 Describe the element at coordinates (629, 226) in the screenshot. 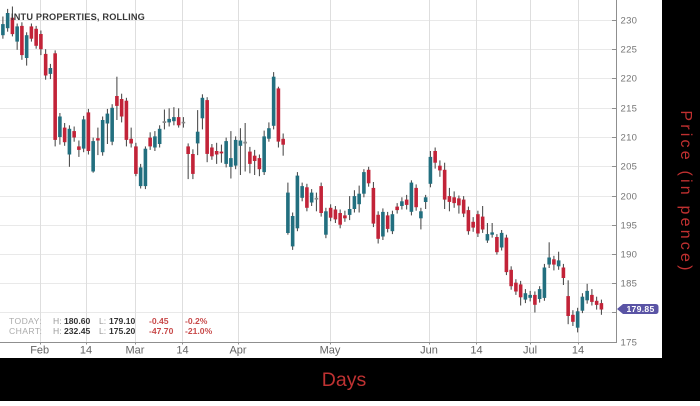

I see `svg-text: 195` at that location.